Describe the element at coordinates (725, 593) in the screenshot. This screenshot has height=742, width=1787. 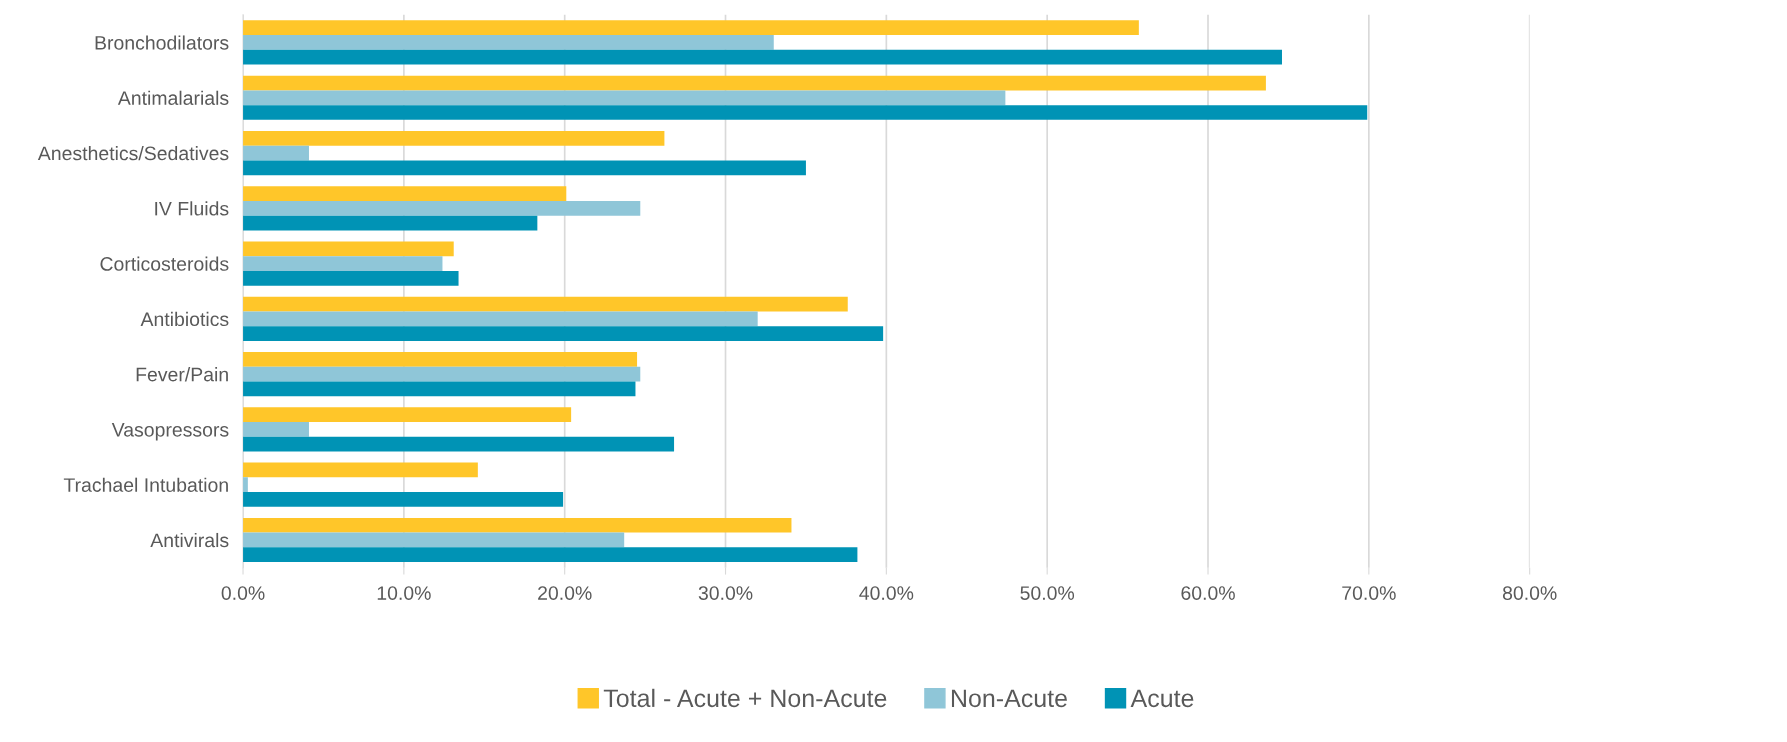
I see `x-tick-label: 30.0%` at that location.